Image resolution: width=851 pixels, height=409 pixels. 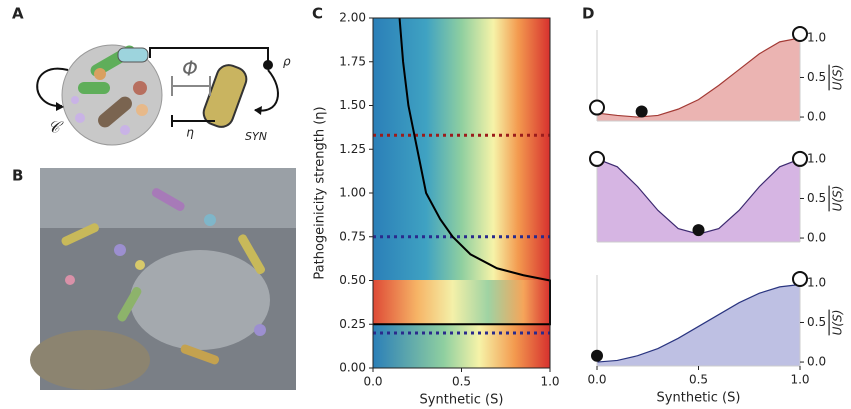 I want to click on y-tick-label: 0.25, so click(x=352, y=324).